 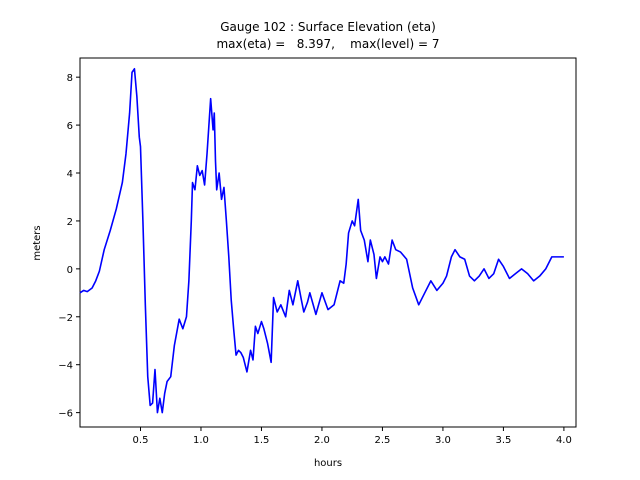 What do you see at coordinates (382, 440) in the screenshot?
I see `x-tick-label: 2.5` at bounding box center [382, 440].